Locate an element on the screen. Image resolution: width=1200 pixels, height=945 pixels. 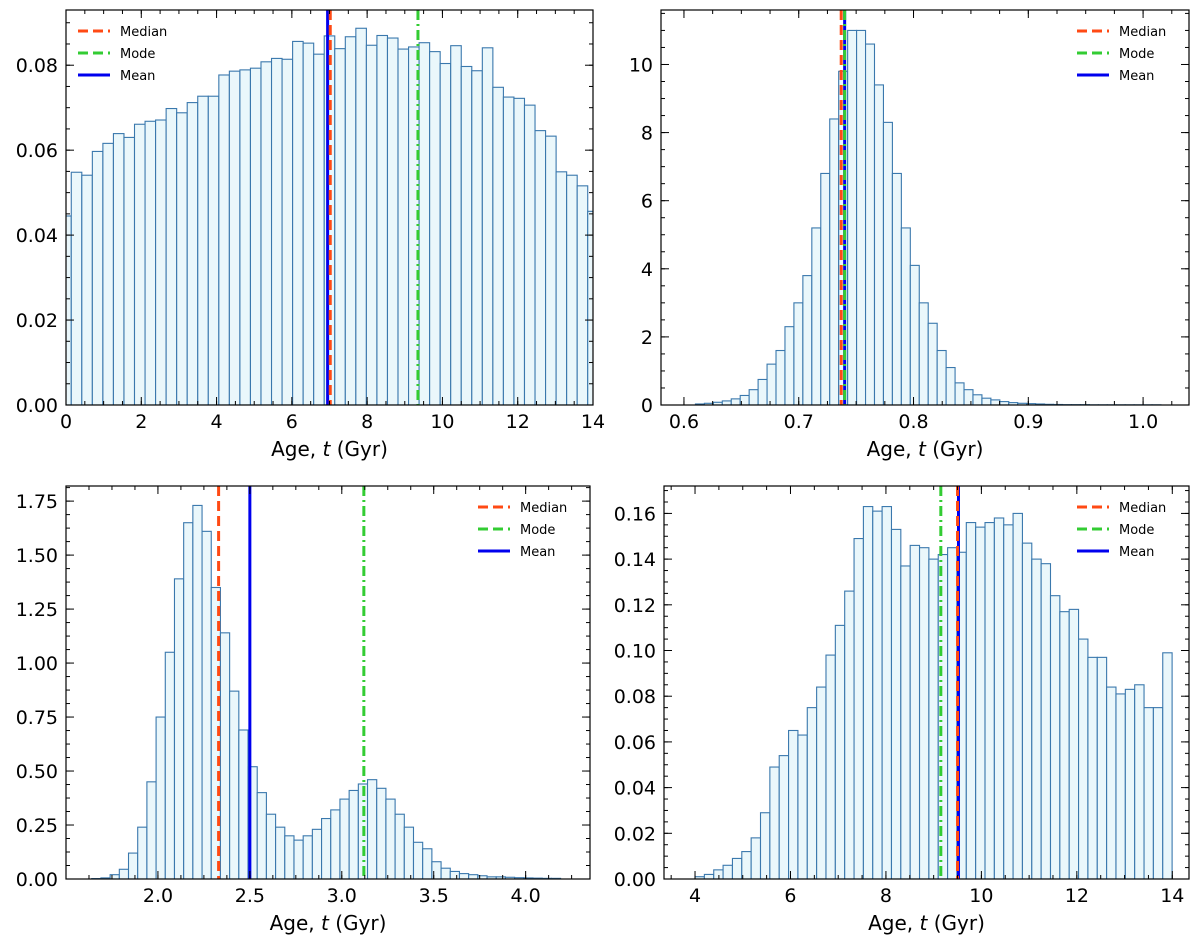
x-tick-label: 1.0 is located at coordinates (1143, 422).